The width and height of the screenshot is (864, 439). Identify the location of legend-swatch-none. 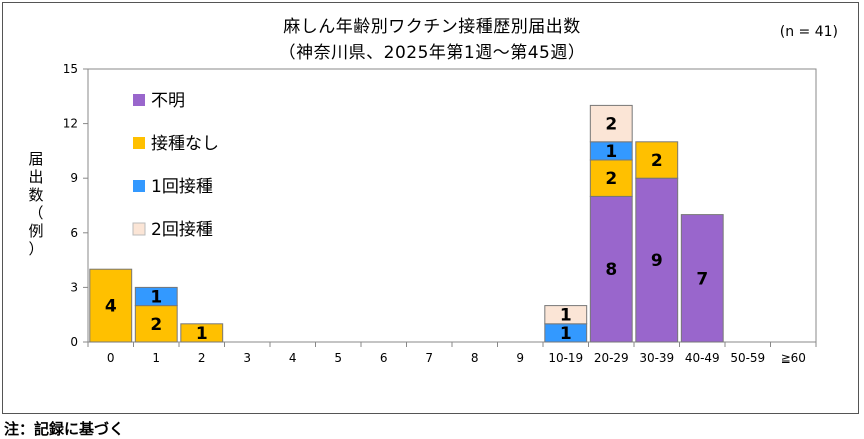
(139, 143).